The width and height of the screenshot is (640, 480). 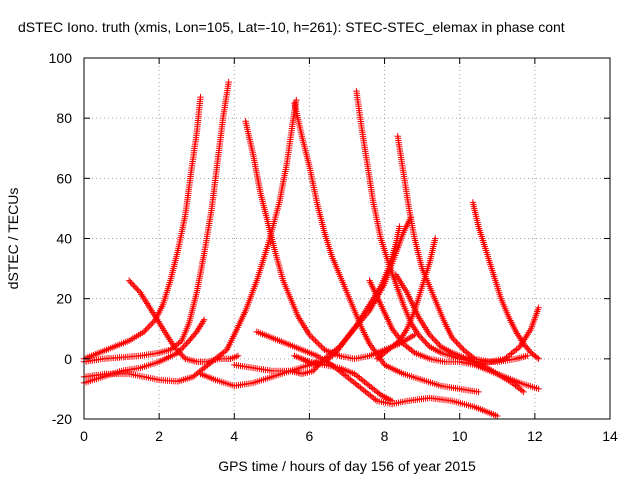 What do you see at coordinates (234, 436) in the screenshot?
I see `x-tick-label: 4` at bounding box center [234, 436].